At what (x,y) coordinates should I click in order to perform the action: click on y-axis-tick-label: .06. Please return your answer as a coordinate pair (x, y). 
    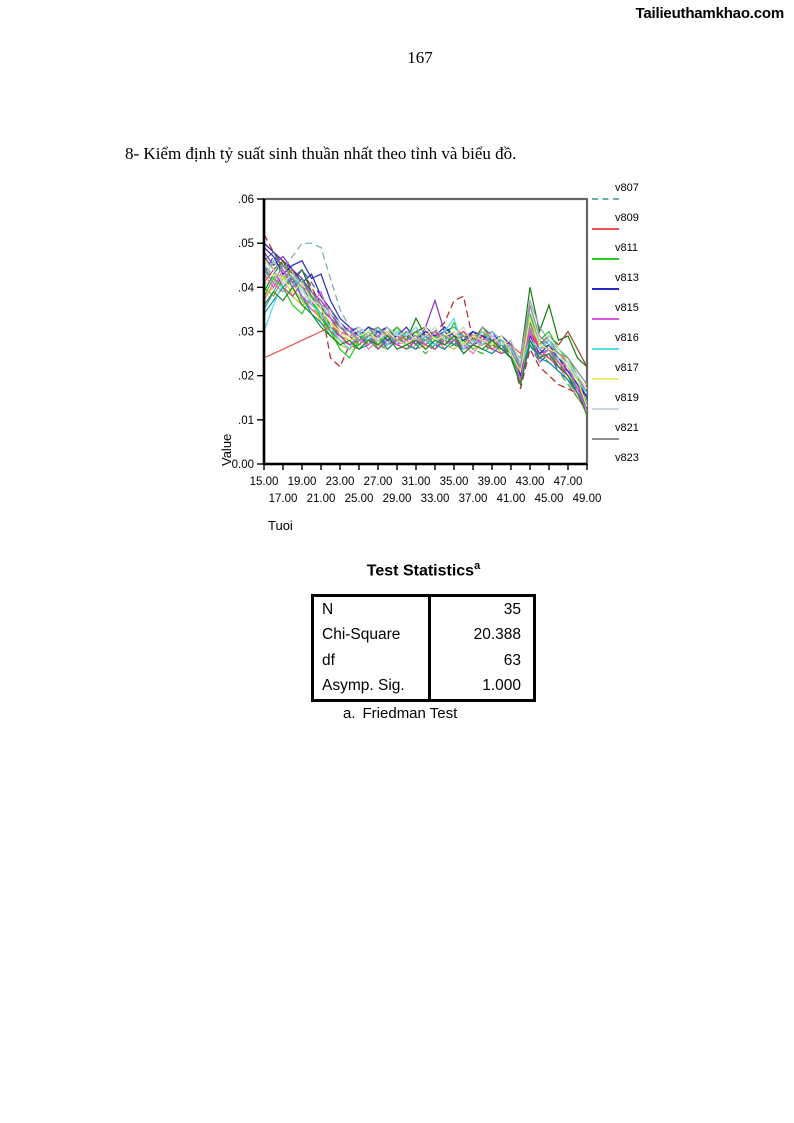
    Looking at the image, I should click on (246, 200).